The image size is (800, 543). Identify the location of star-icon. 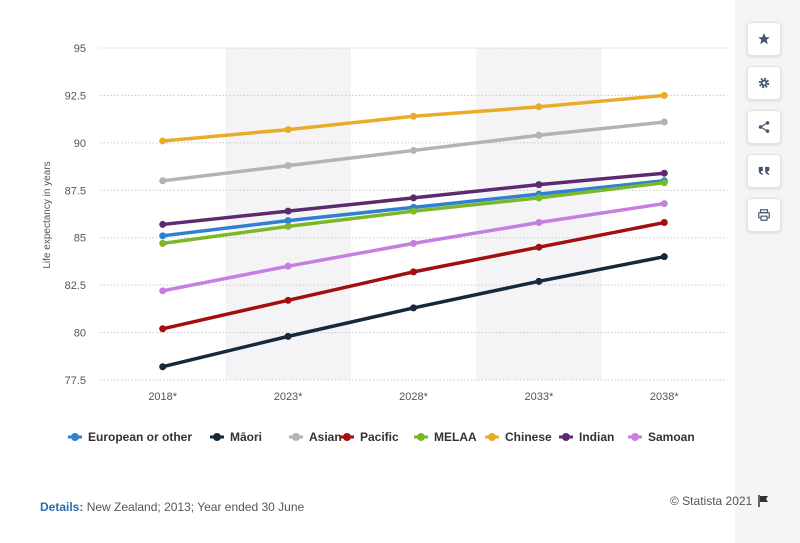
(764, 39).